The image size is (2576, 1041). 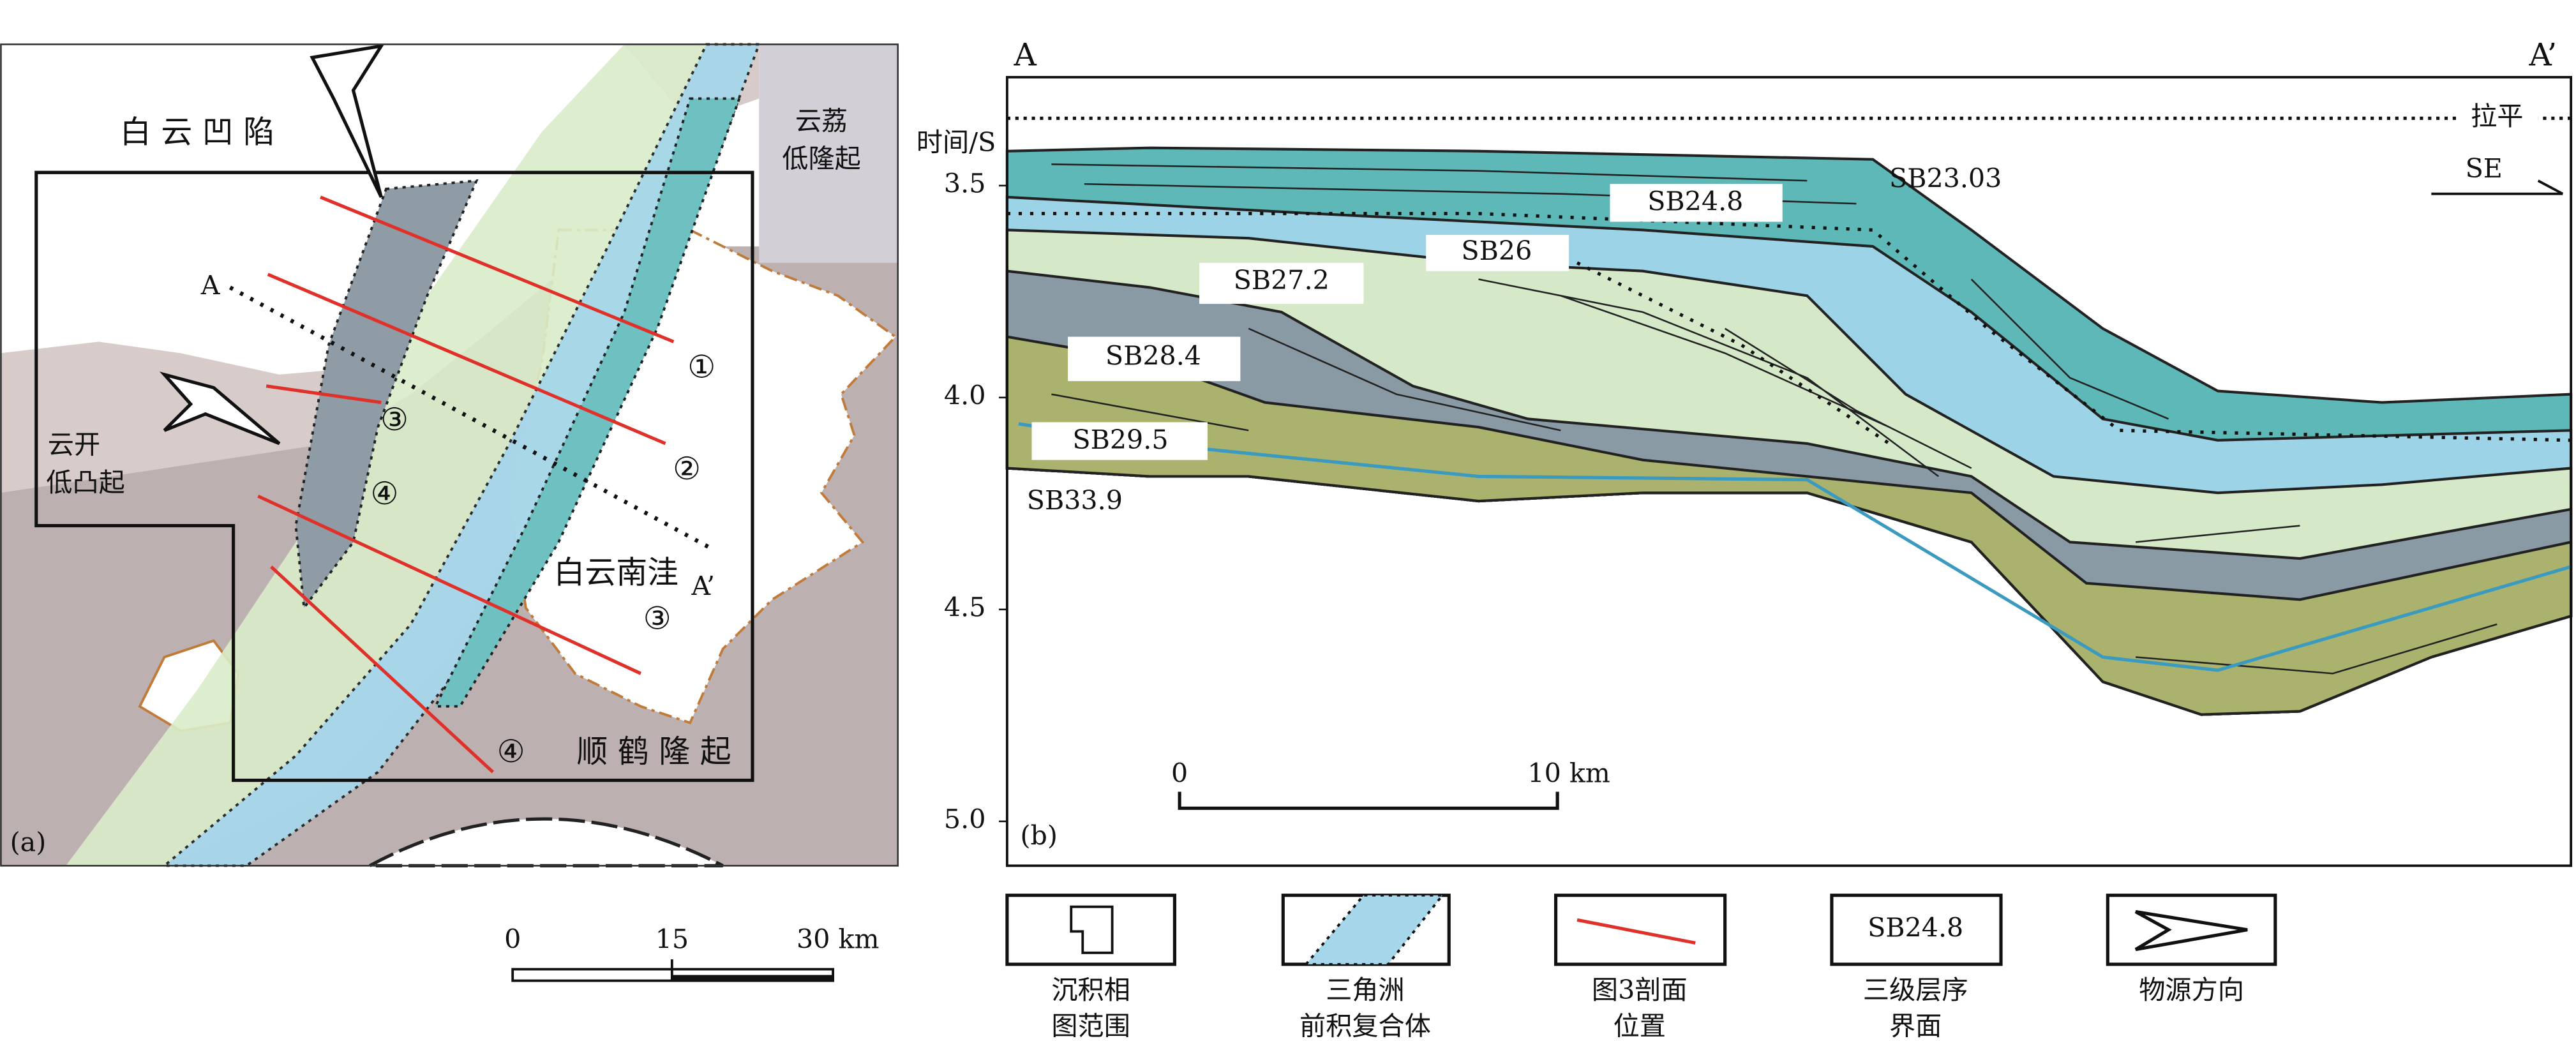 I want to click on legend-label: 图3剖面, so click(x=1640, y=990).